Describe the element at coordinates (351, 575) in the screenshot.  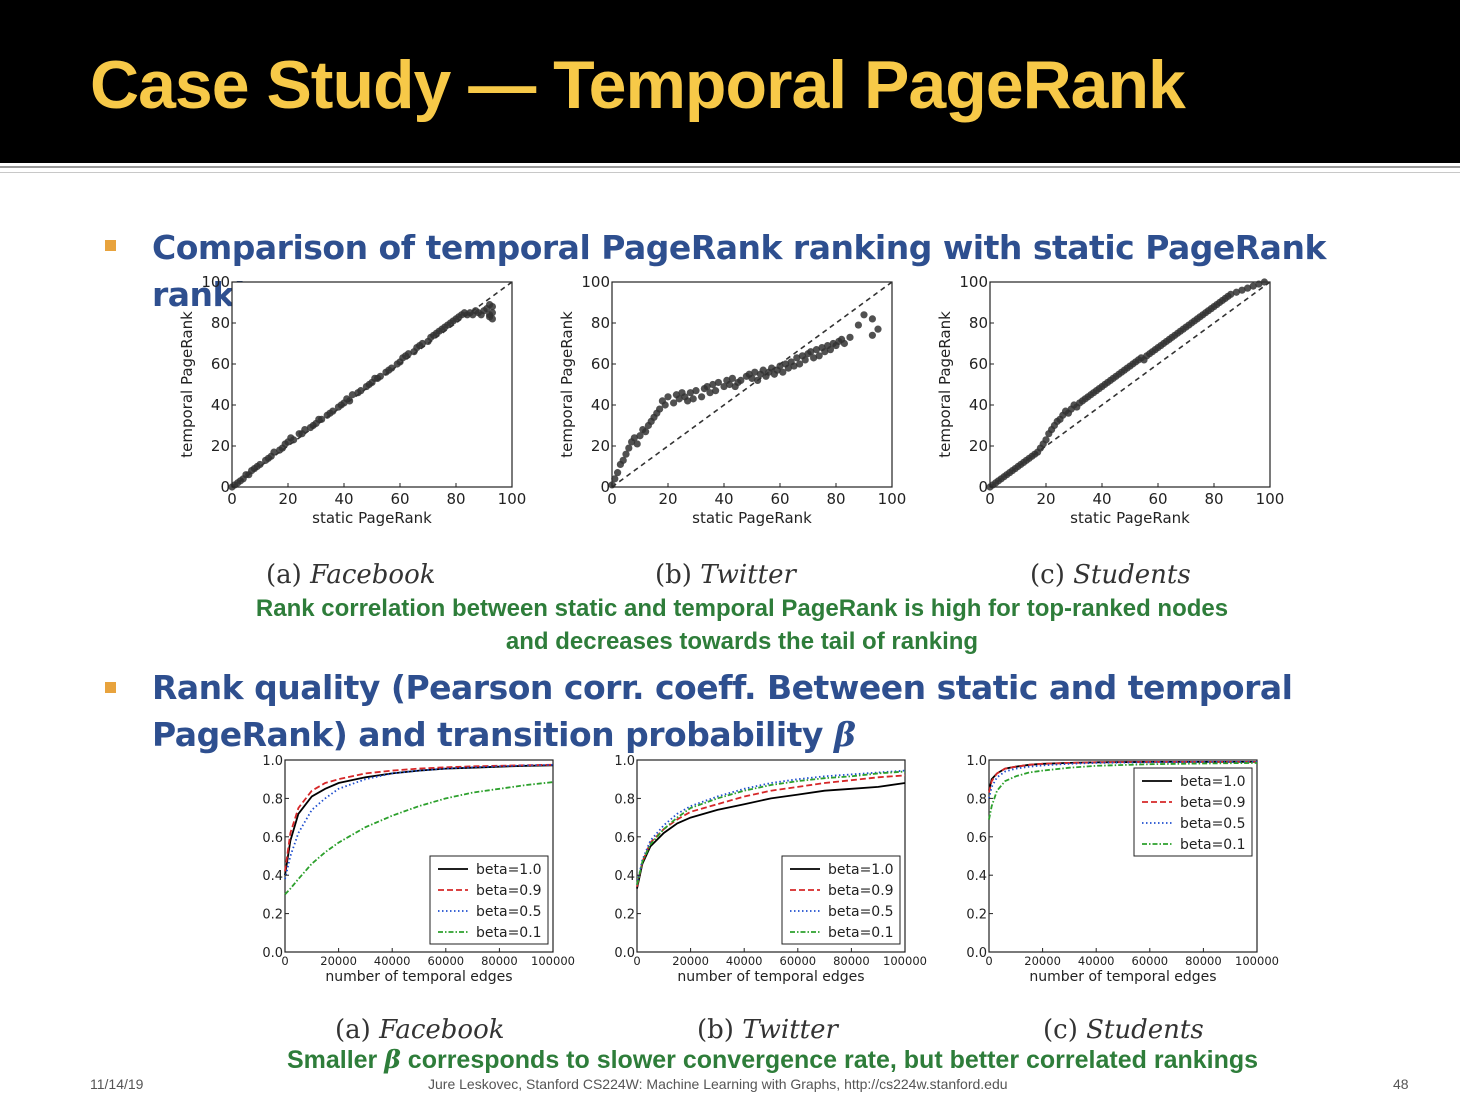
I see `caption-facebook-1: (a) Facebook` at that location.